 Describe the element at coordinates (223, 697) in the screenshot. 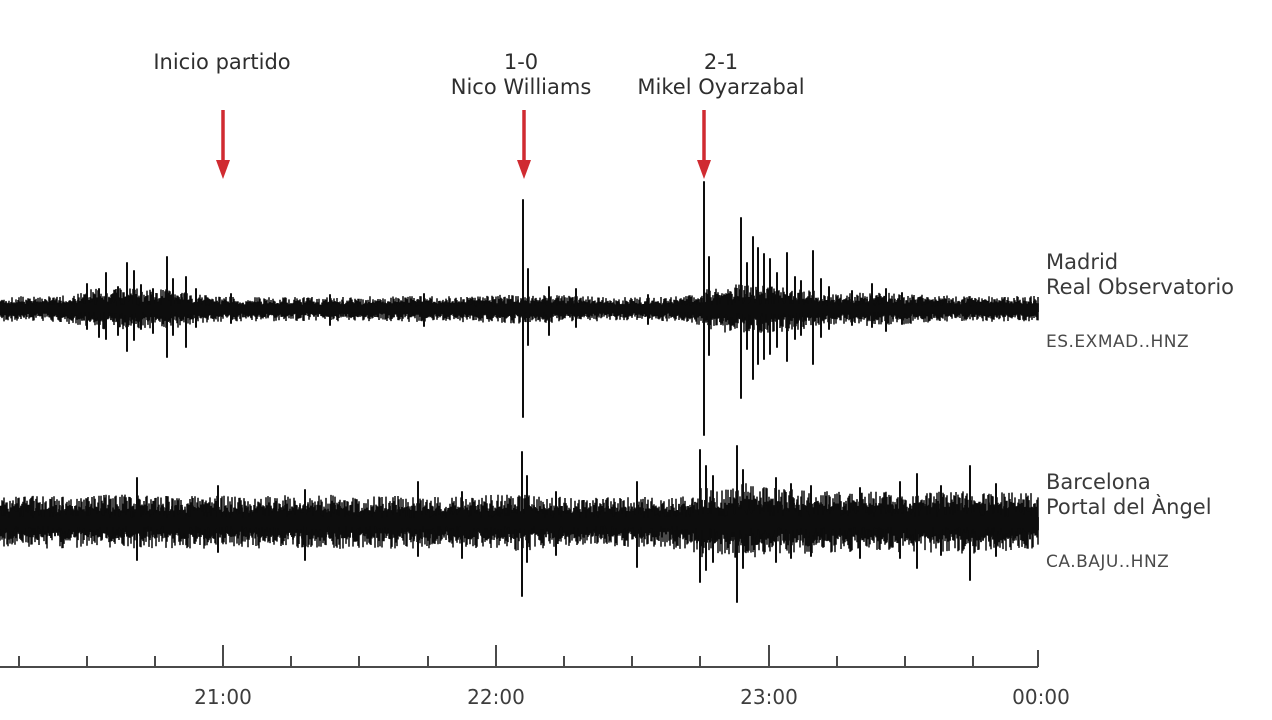

I see `tick-label-21-00: 21:00` at that location.